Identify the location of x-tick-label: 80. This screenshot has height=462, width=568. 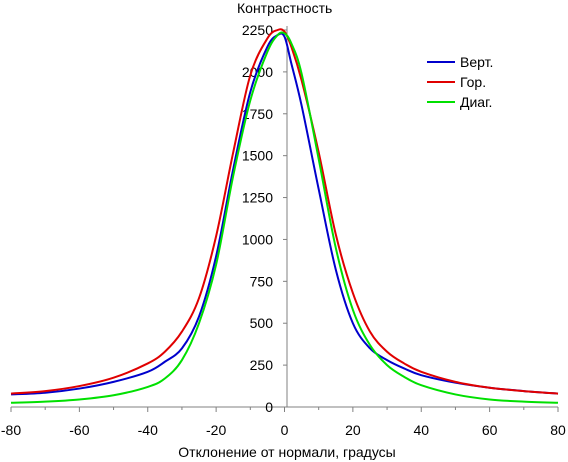
(558, 430).